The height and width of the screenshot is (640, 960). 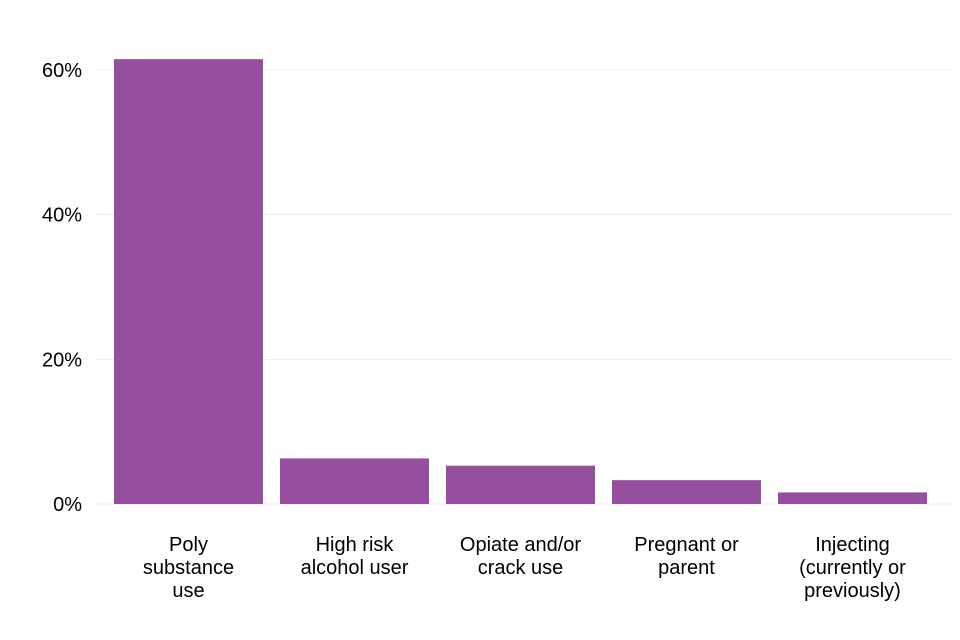 I want to click on y-tick-label: 20%, so click(x=62, y=360).